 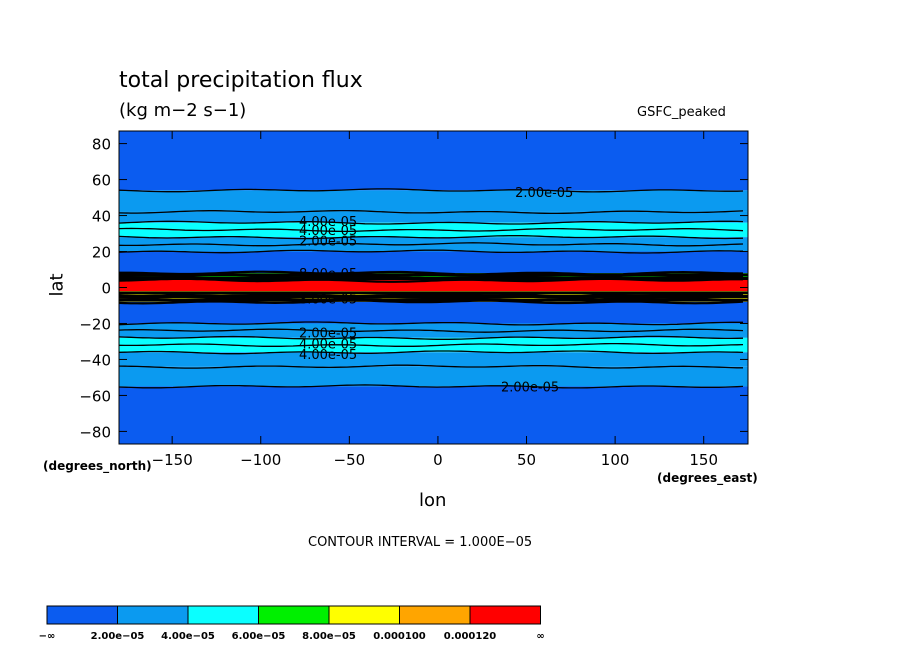 What do you see at coordinates (707, 478) in the screenshot?
I see `x-axis-units: (degrees_east)` at bounding box center [707, 478].